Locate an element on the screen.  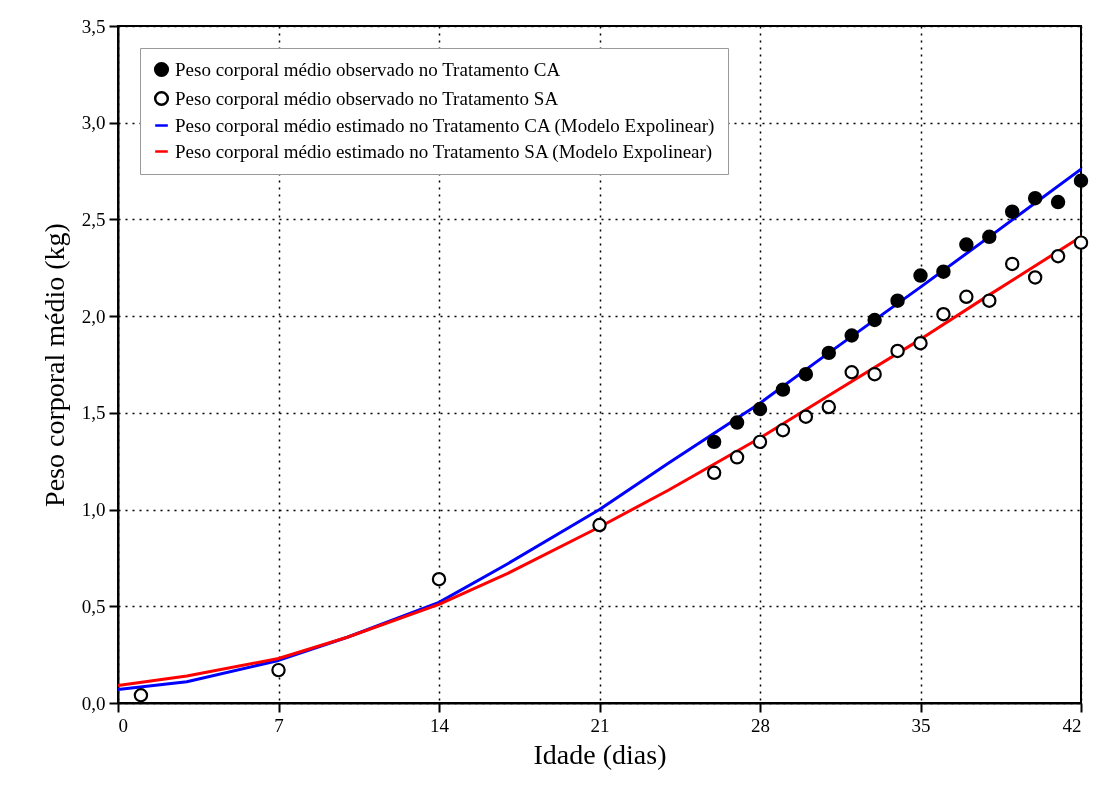
y-tick-label: 2,0 is located at coordinates (93, 316).